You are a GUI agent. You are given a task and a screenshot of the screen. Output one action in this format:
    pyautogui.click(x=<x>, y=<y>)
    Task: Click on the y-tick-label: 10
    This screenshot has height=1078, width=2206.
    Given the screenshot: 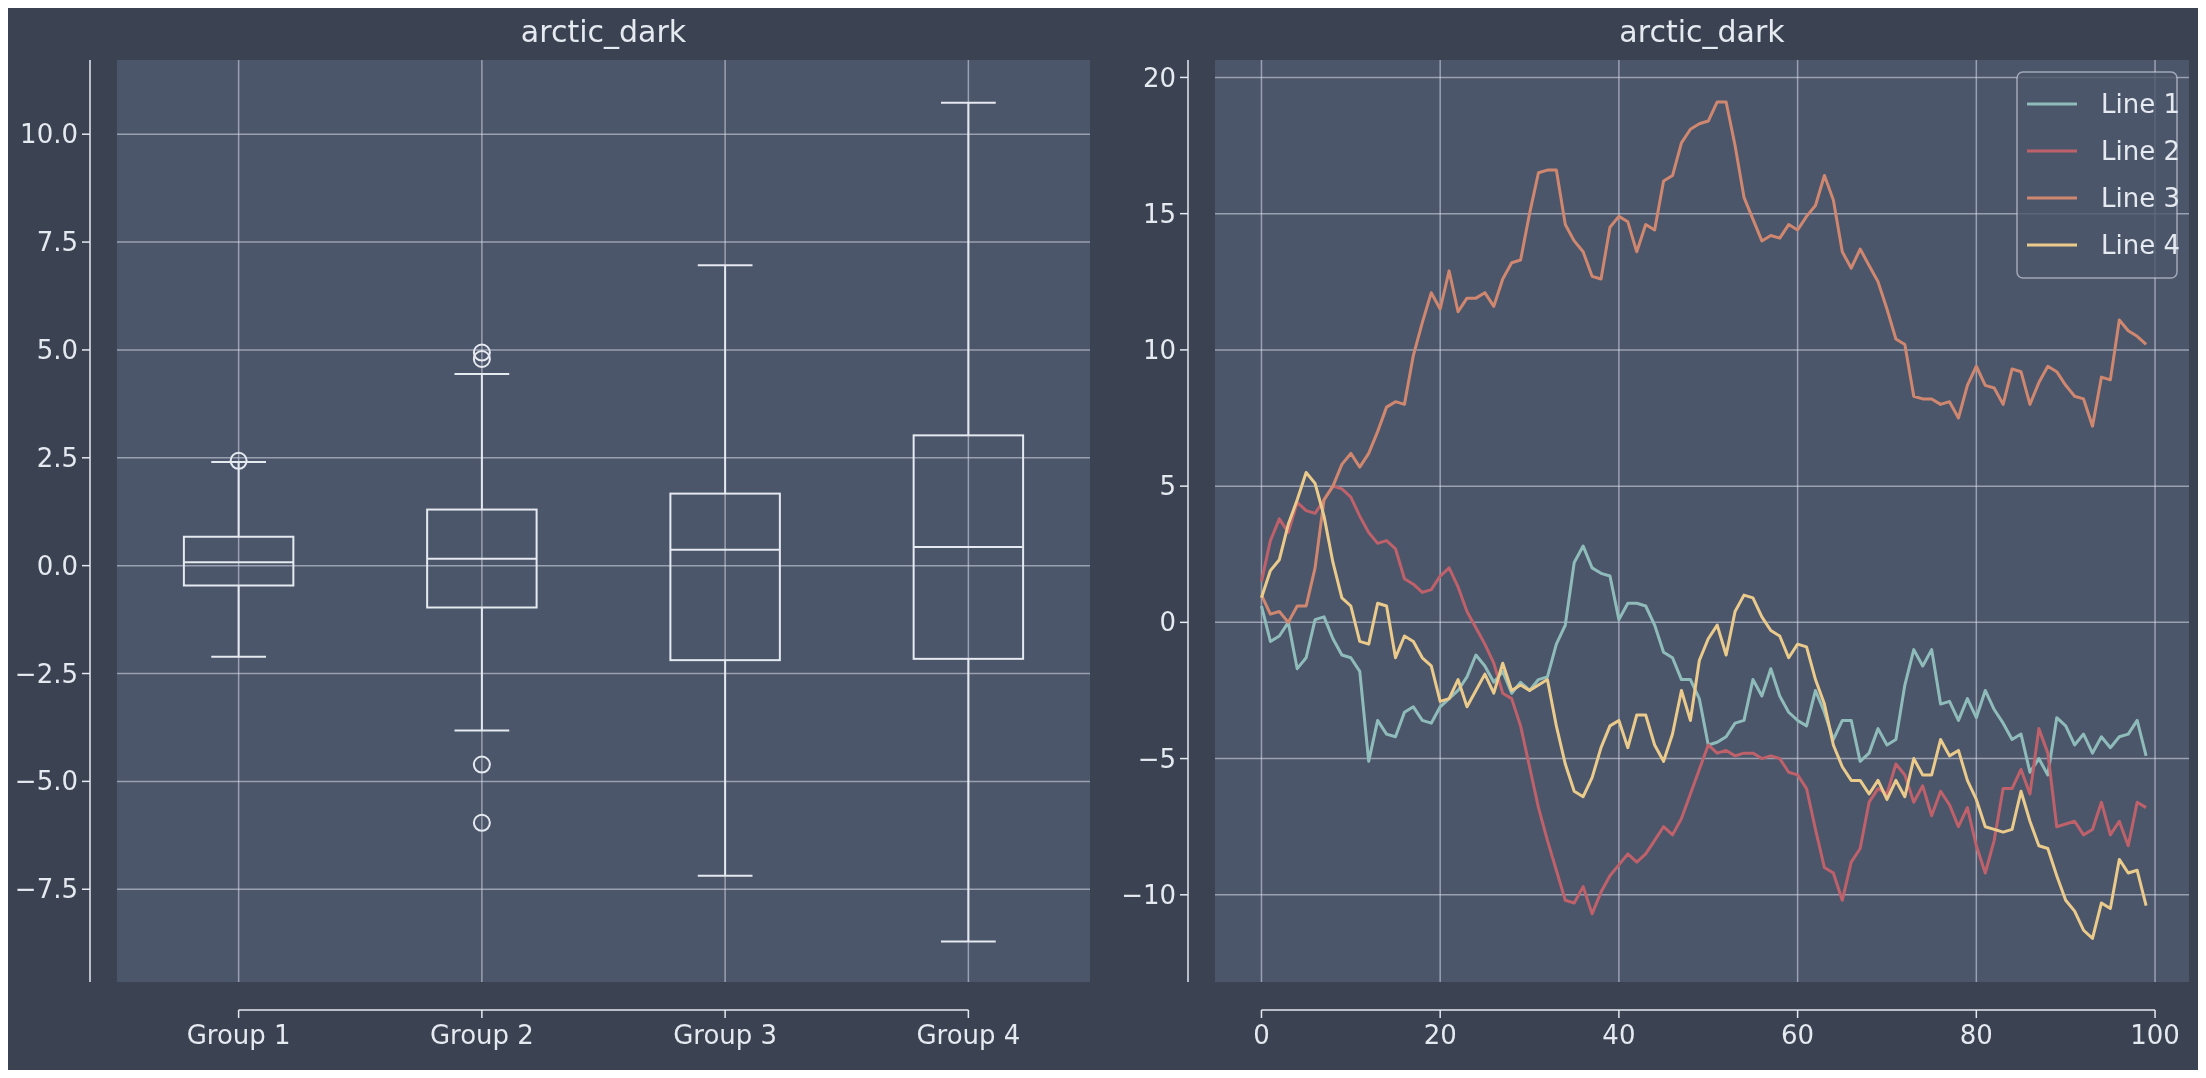 What is the action you would take?
    pyautogui.click(x=1159, y=350)
    